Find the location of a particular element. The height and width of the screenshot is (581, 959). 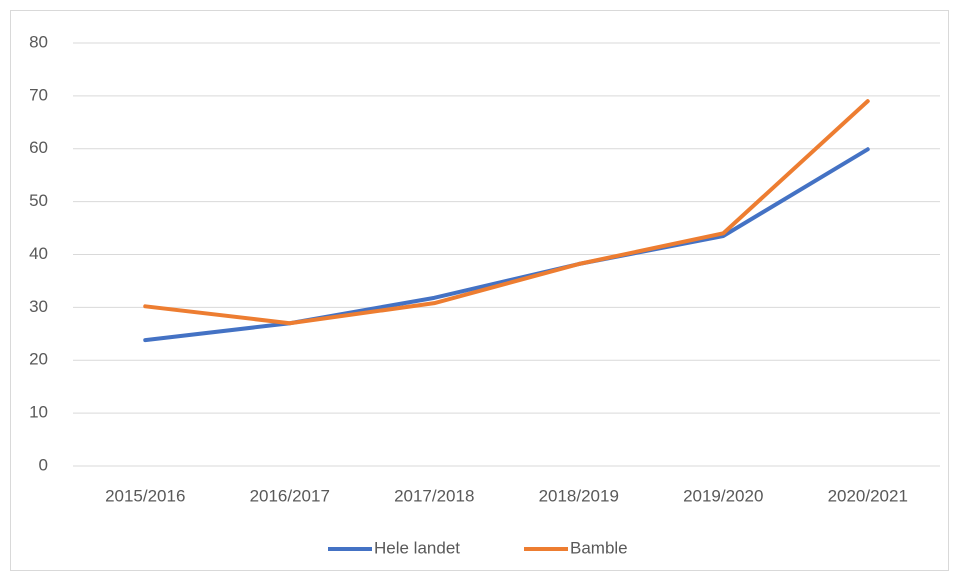

y-tick-label: 60 is located at coordinates (38, 147).